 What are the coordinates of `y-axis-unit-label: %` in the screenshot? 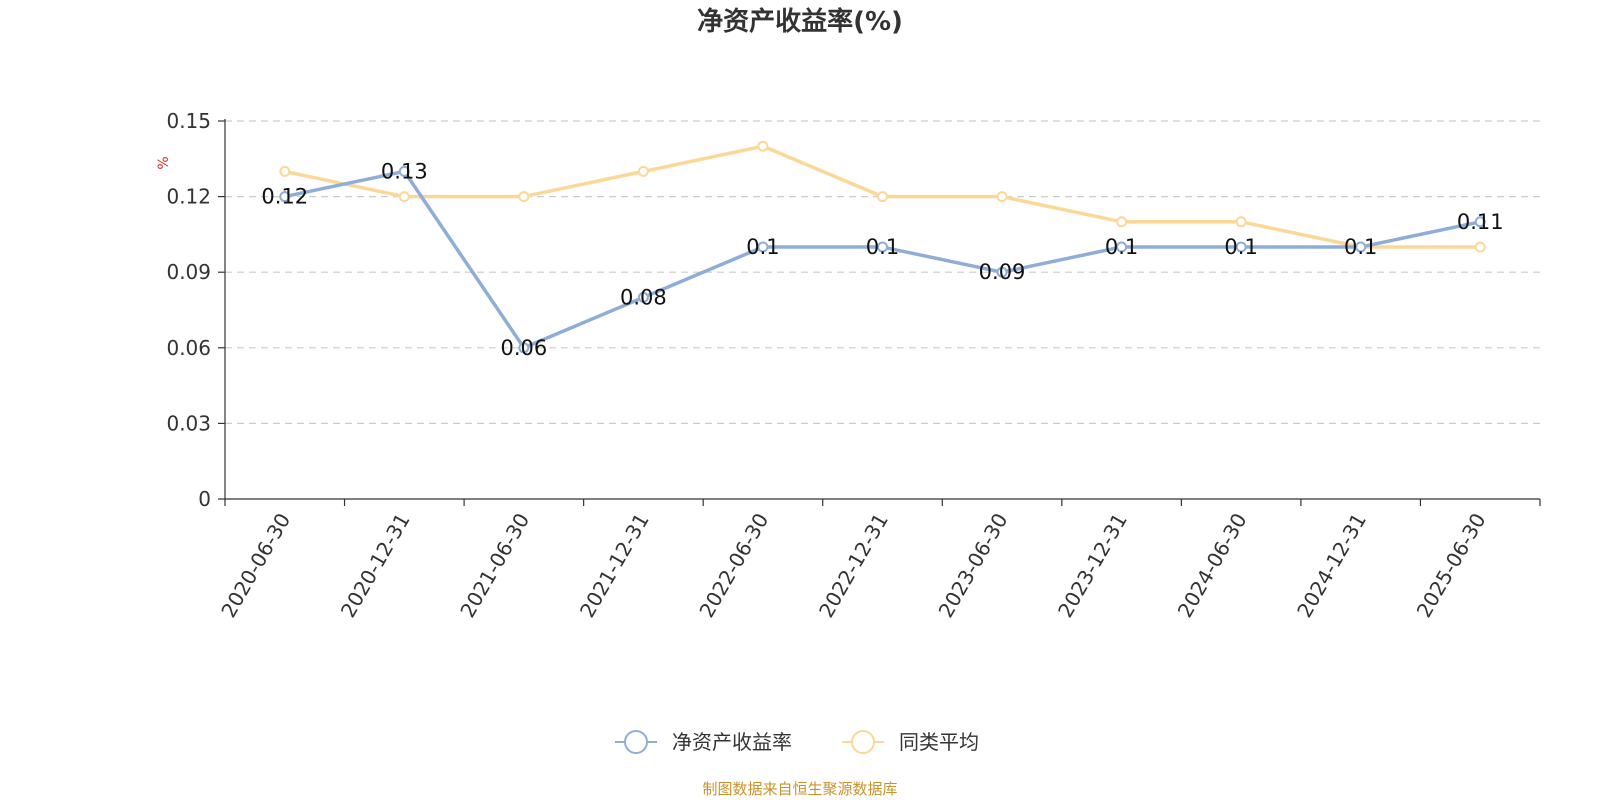 It's located at (164, 162).